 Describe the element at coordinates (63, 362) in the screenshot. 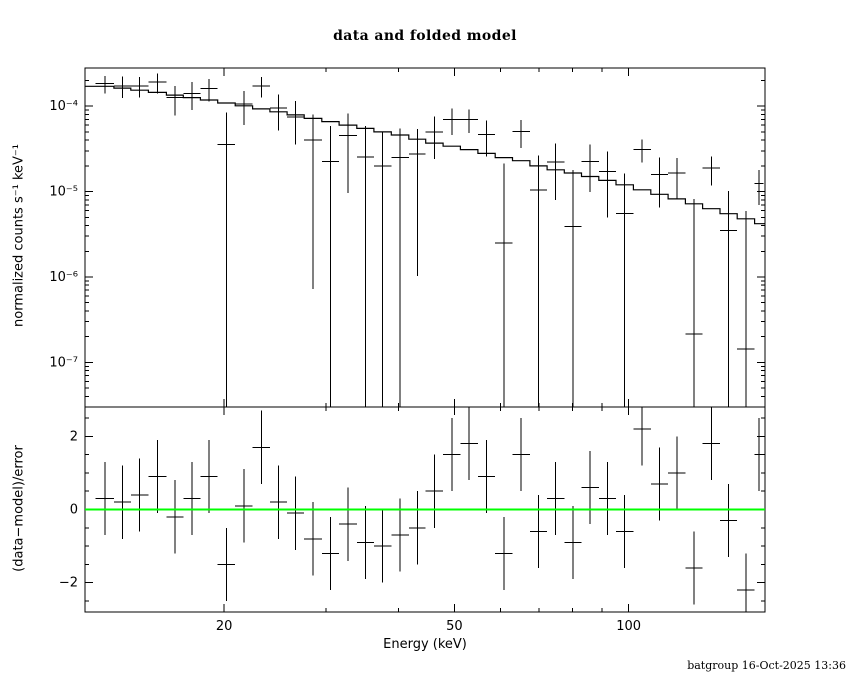

I see `y-tick-label: 10⁻⁷` at that location.